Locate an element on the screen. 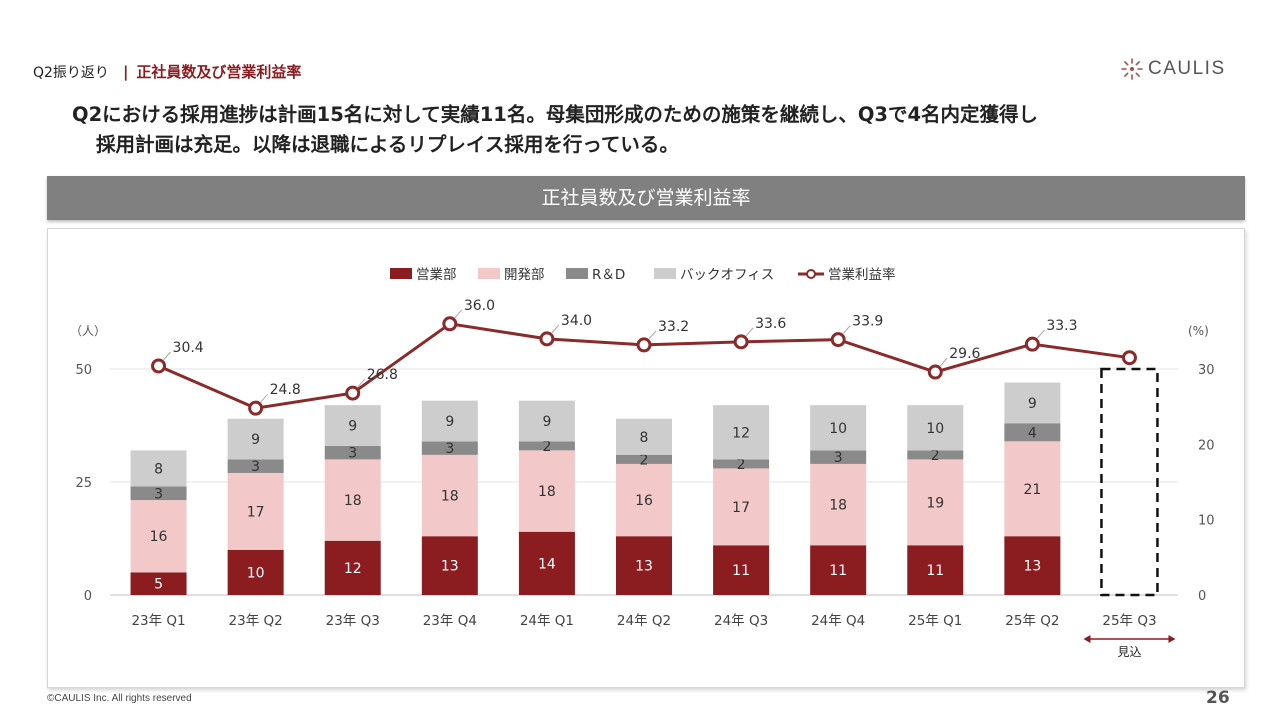 This screenshot has width=1280, height=720. legend-line-marker is located at coordinates (811, 274).